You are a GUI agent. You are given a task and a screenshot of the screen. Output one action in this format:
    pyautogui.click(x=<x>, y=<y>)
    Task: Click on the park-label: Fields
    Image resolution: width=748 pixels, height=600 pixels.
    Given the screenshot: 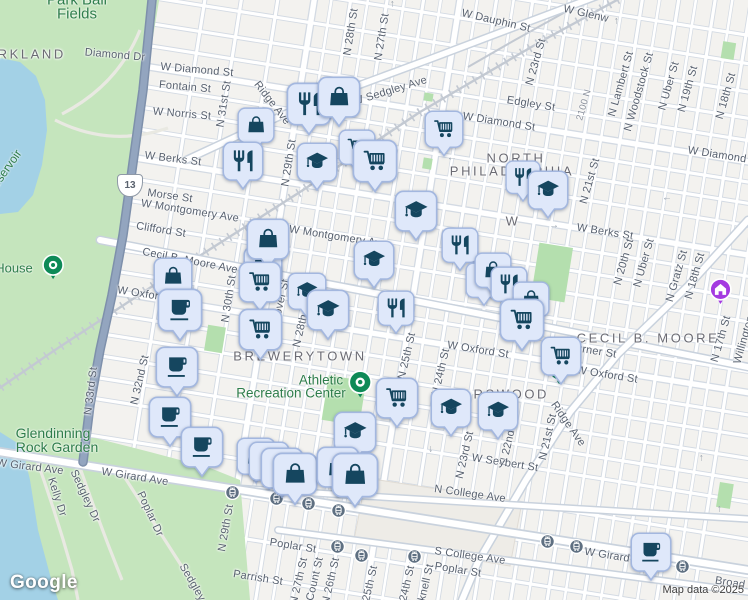 What is the action you would take?
    pyautogui.click(x=77, y=14)
    